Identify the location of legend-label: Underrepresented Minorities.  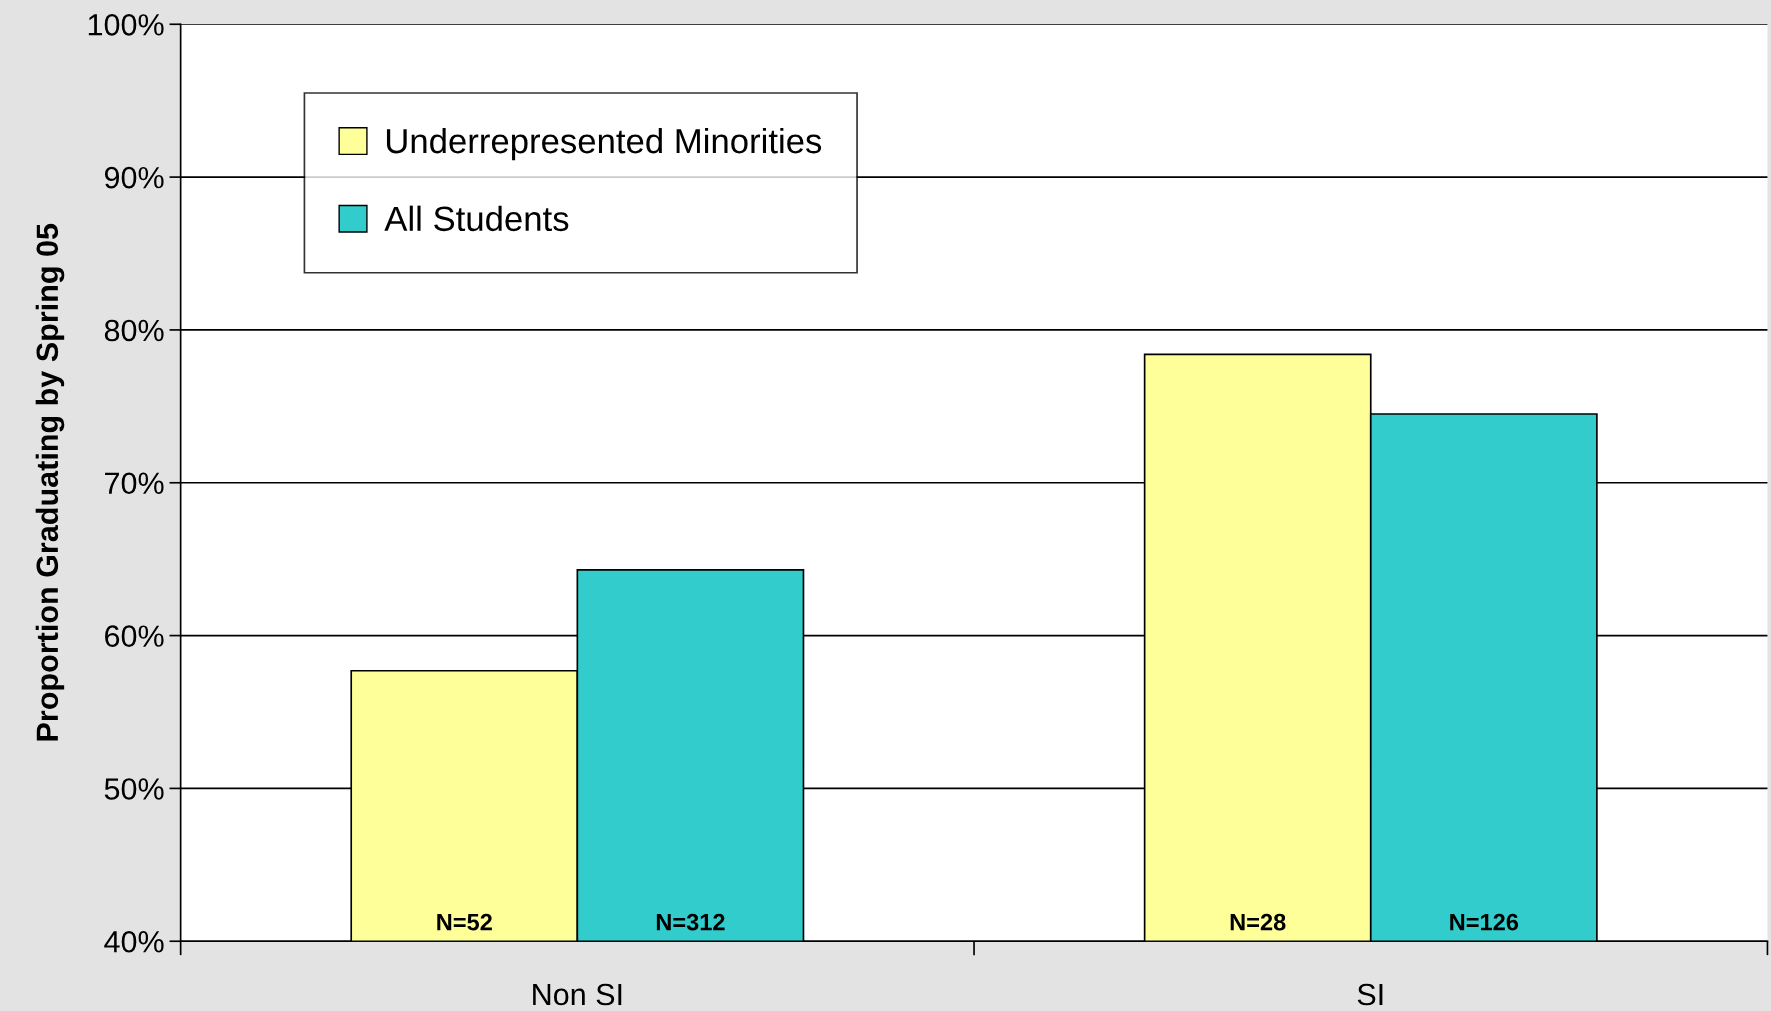
(604, 144).